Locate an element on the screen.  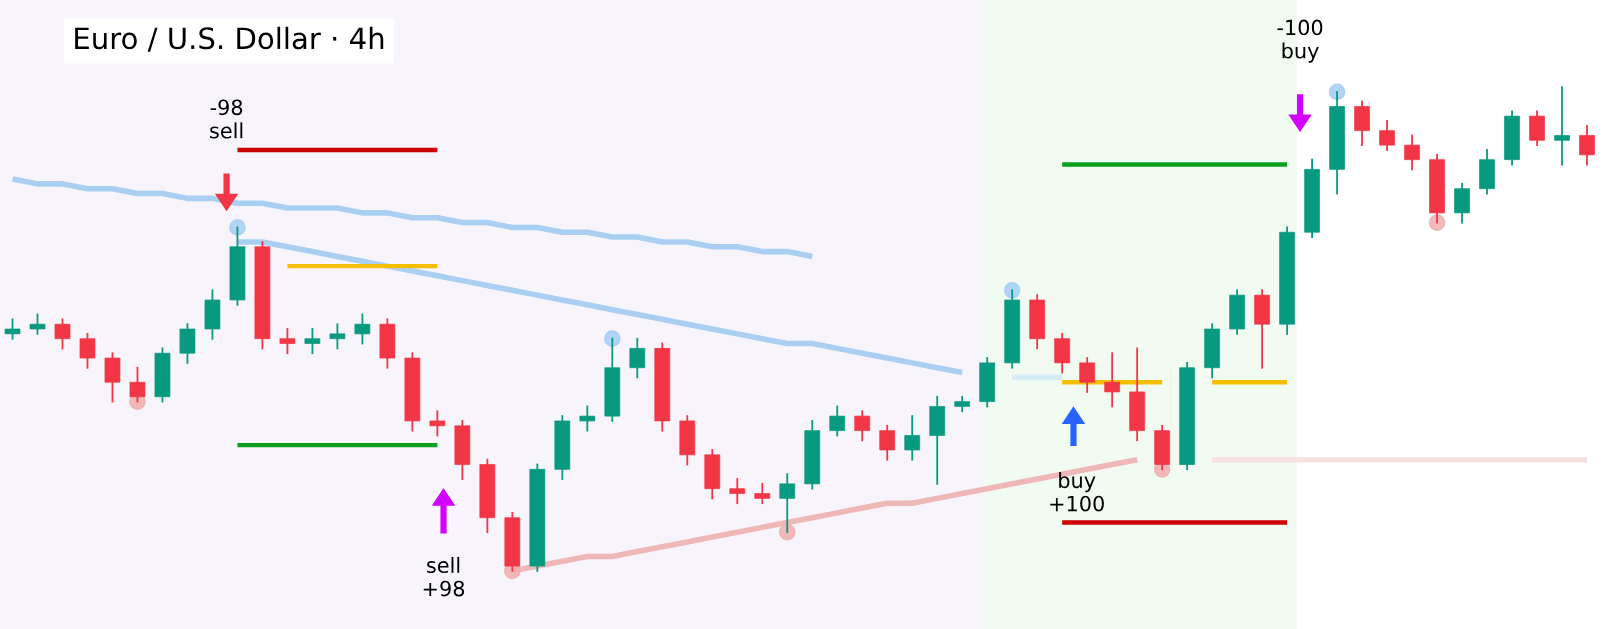
text: -100 buy is located at coordinates (1300, 41).